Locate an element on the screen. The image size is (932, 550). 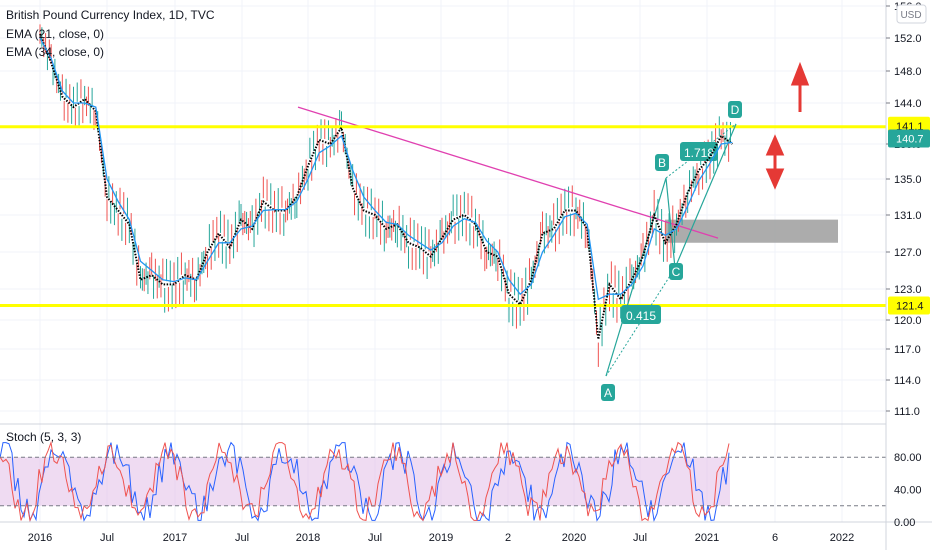
stoch-band is located at coordinates (365, 481).